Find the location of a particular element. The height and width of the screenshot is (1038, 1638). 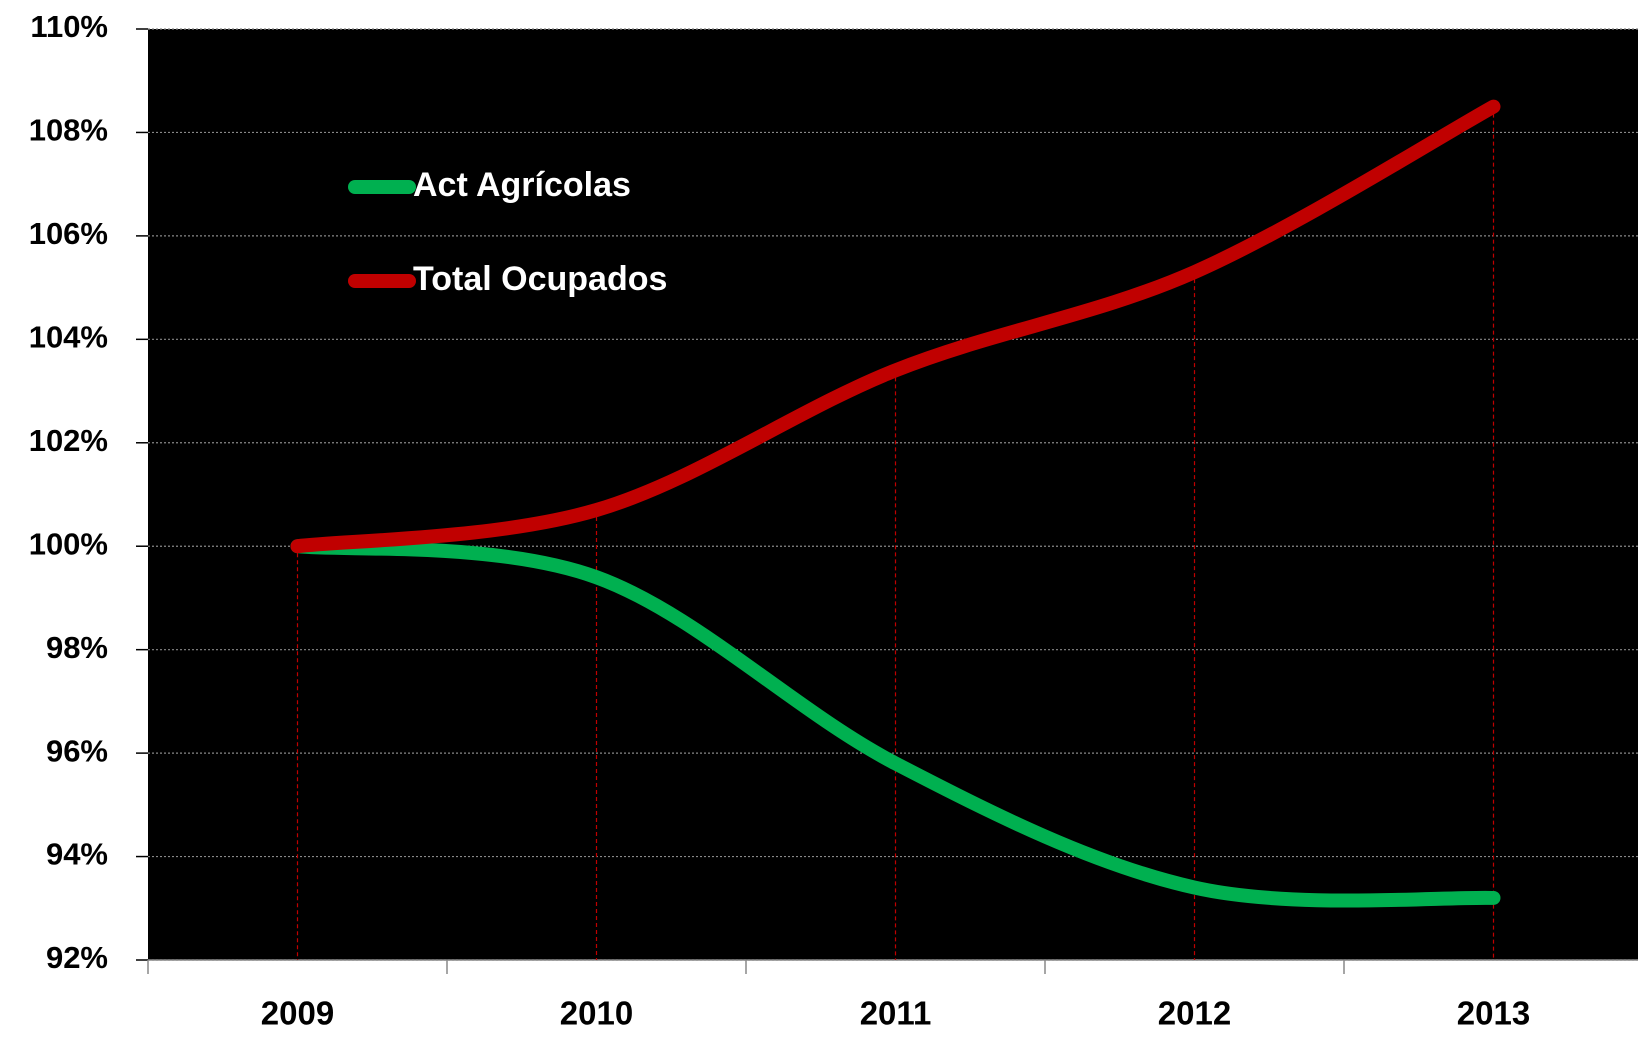

legend-label: Act Agrícolas is located at coordinates (522, 185).